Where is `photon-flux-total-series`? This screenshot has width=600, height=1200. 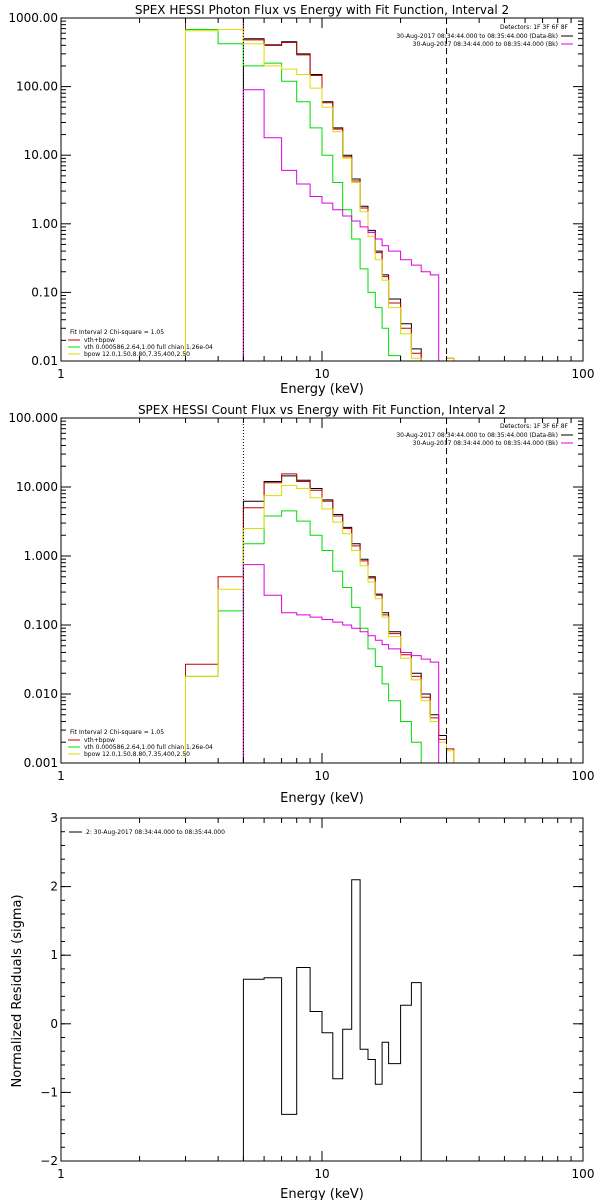
photon-flux-total-series is located at coordinates (344, 199).